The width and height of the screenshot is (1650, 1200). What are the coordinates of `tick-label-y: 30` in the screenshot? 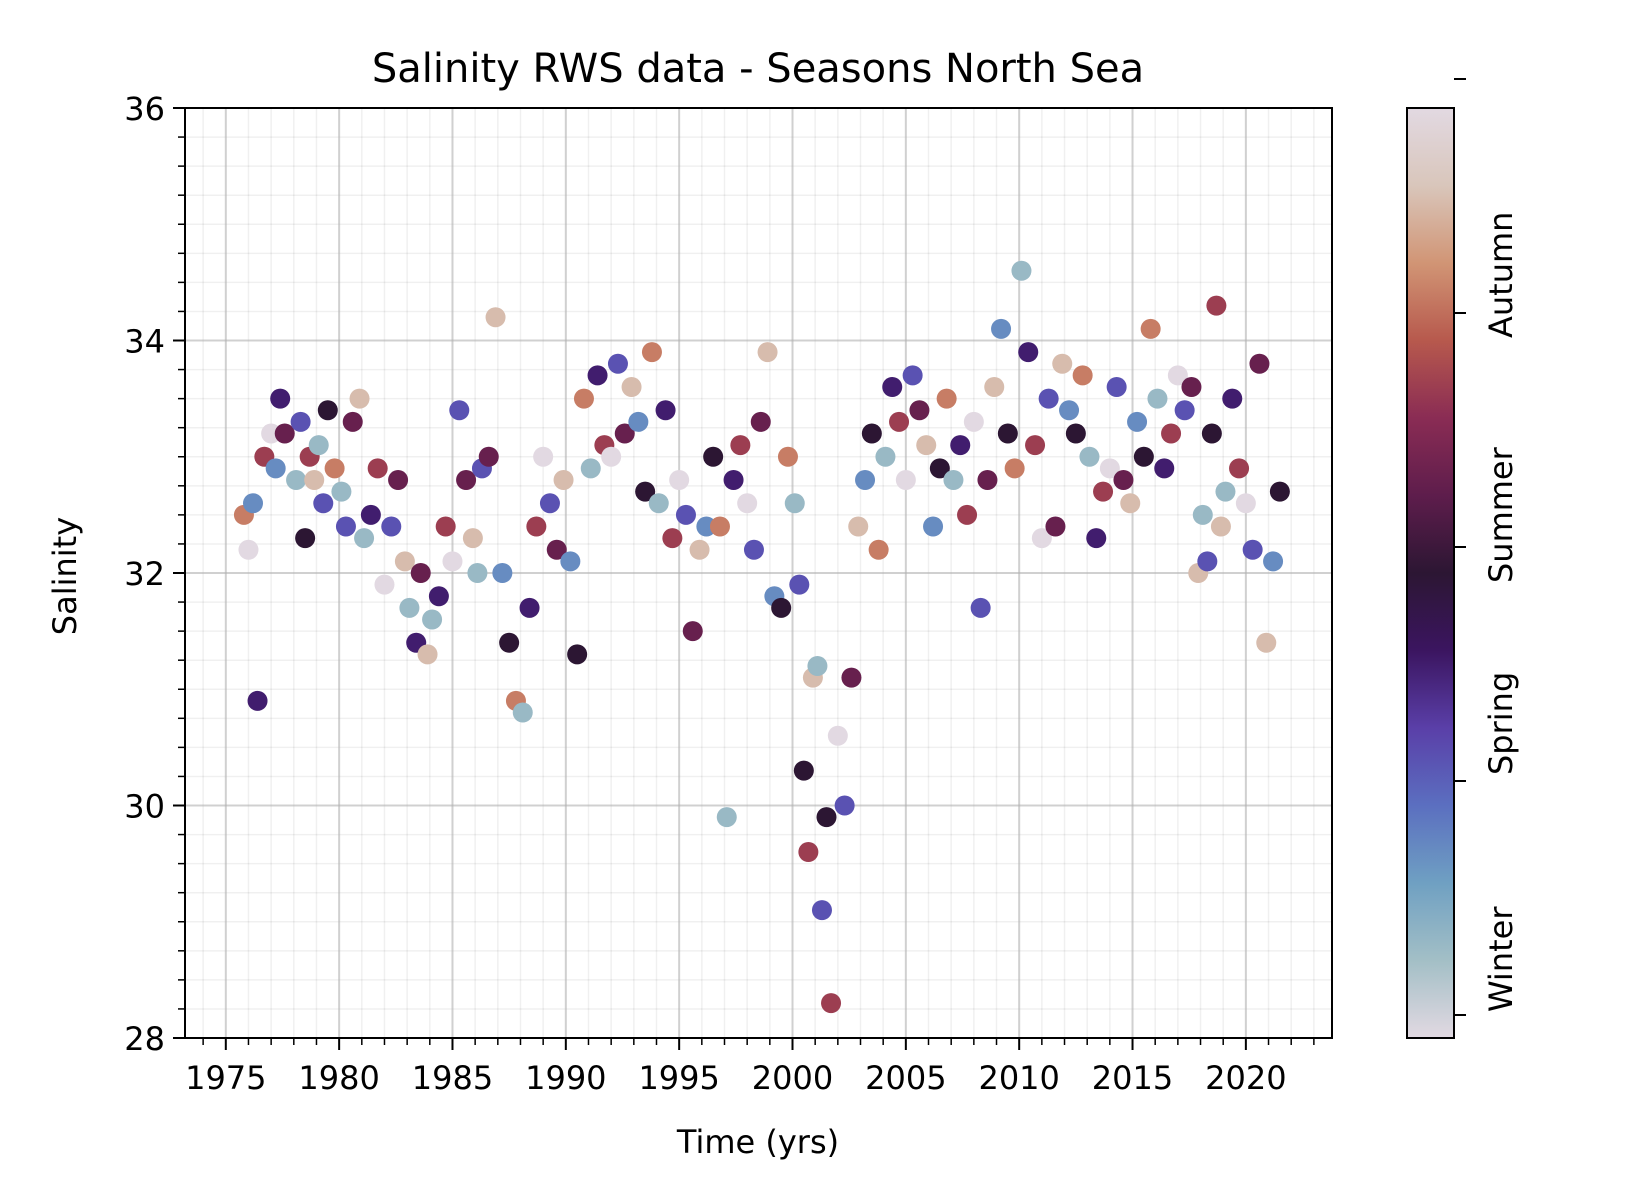 It's located at (144, 807).